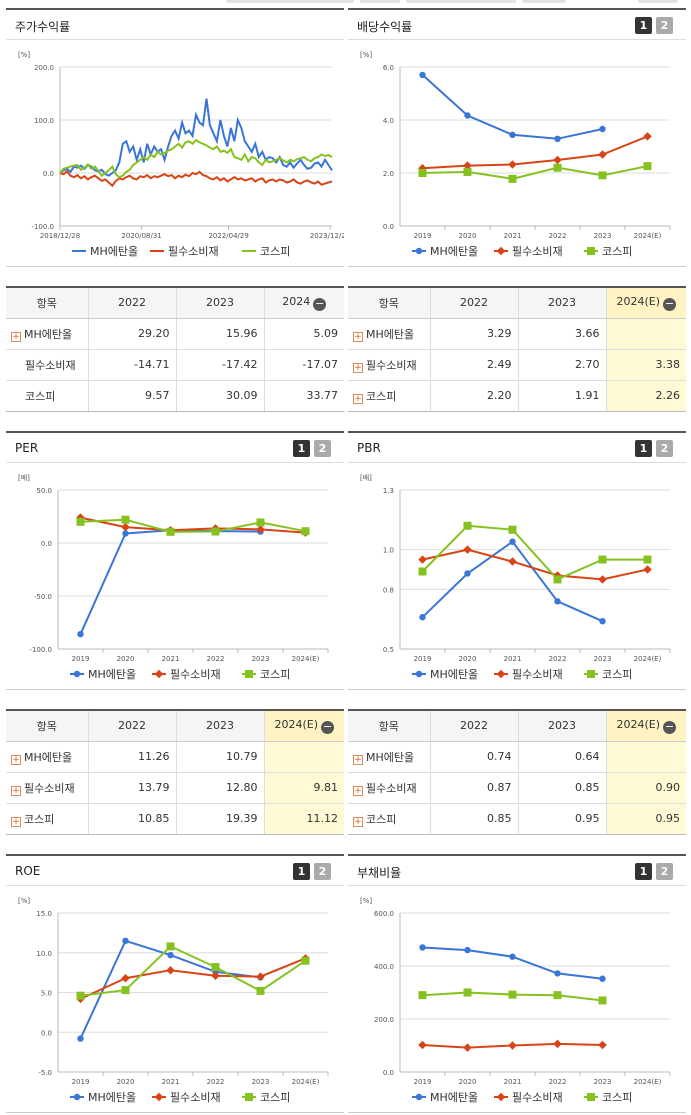 This screenshot has width=691, height=1115. I want to click on table-row: 필수소비재 -14.71 -17.42 -17.07, so click(175, 365).